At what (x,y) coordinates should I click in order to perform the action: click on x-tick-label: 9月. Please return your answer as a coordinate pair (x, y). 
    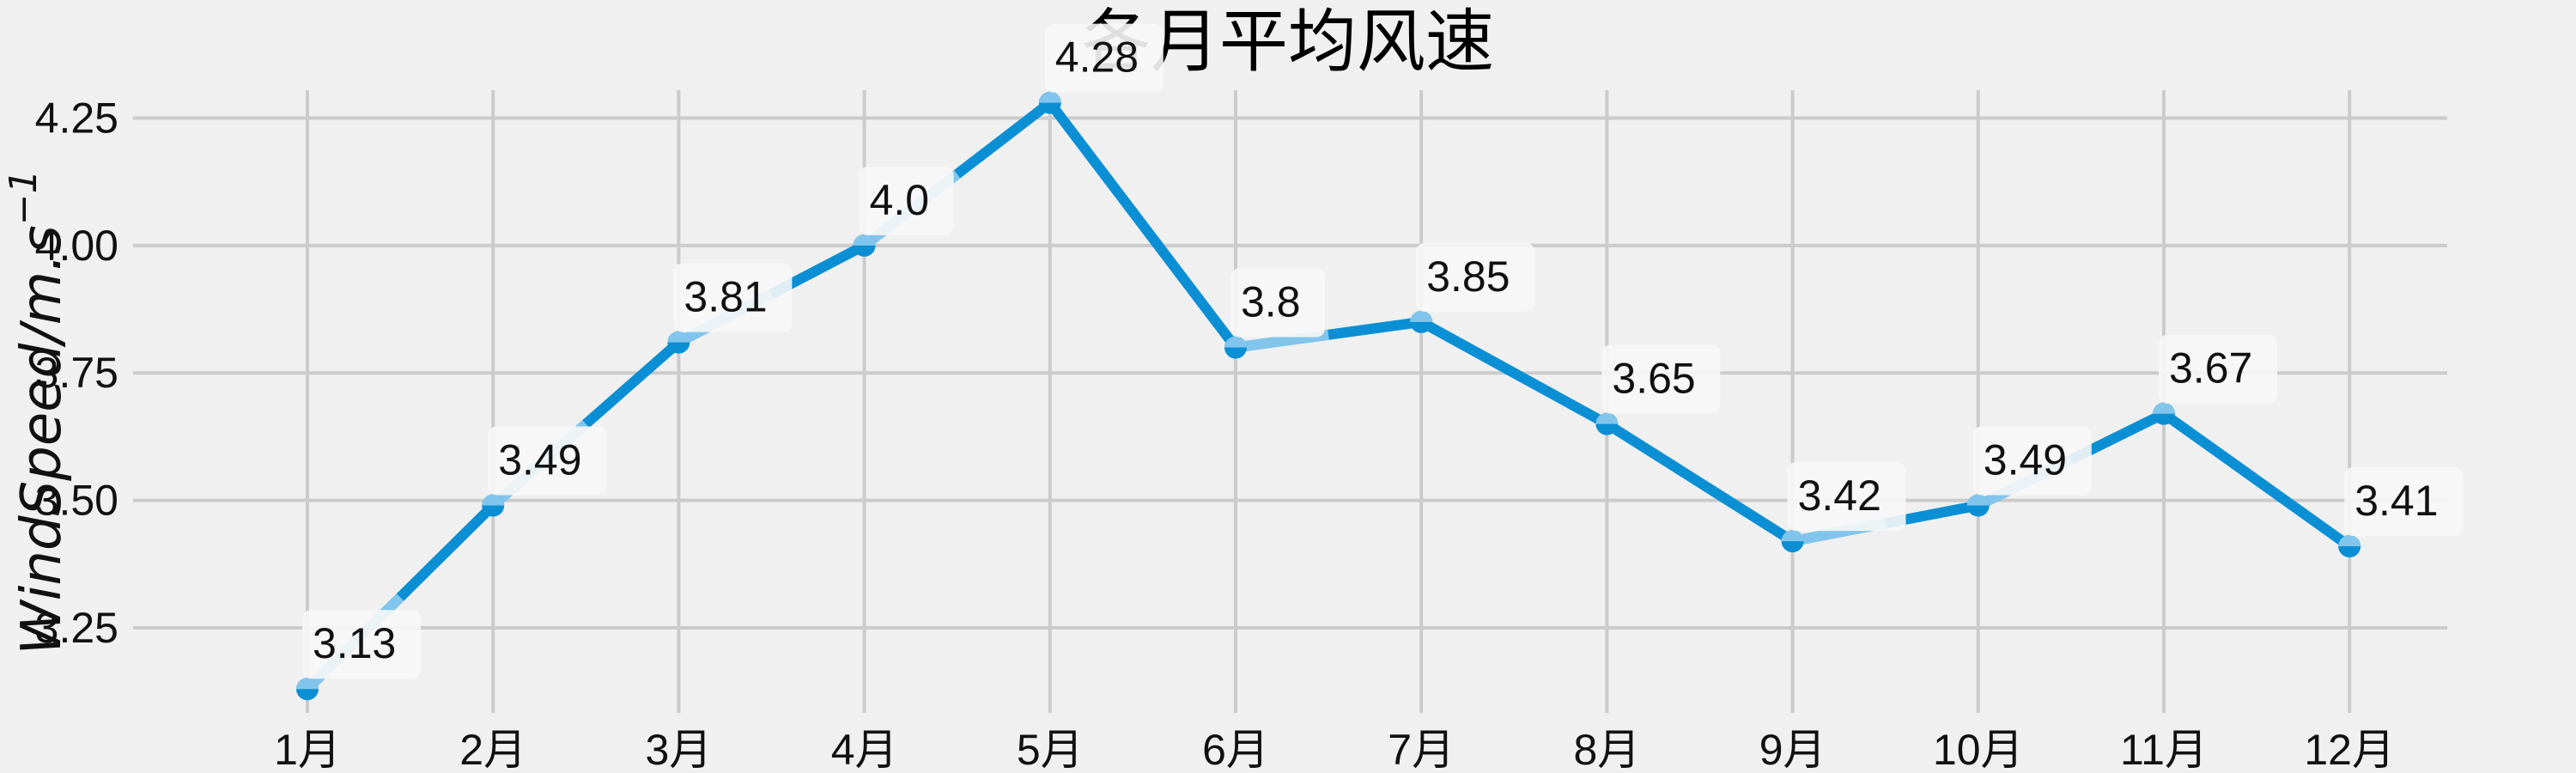
    Looking at the image, I should click on (1792, 749).